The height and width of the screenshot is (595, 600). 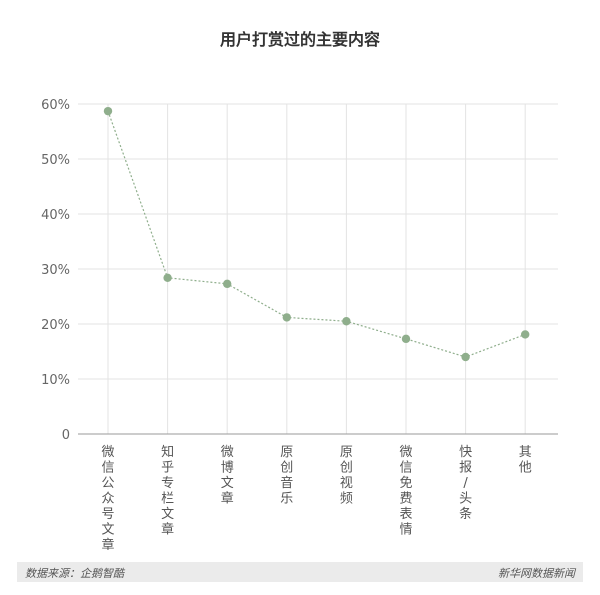 What do you see at coordinates (66, 435) in the screenshot?
I see `y-tick-label: 0` at bounding box center [66, 435].